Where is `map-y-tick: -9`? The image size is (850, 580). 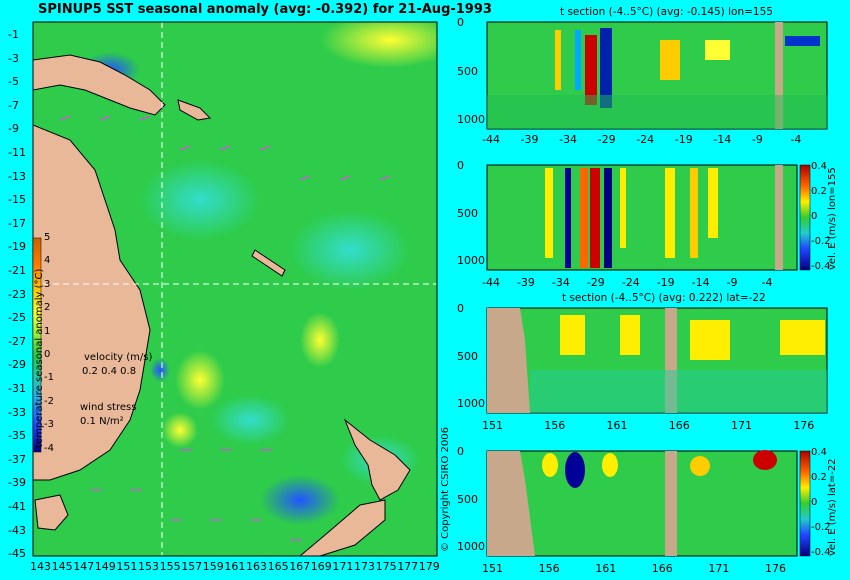
map-y-tick: -9 is located at coordinates (13, 129).